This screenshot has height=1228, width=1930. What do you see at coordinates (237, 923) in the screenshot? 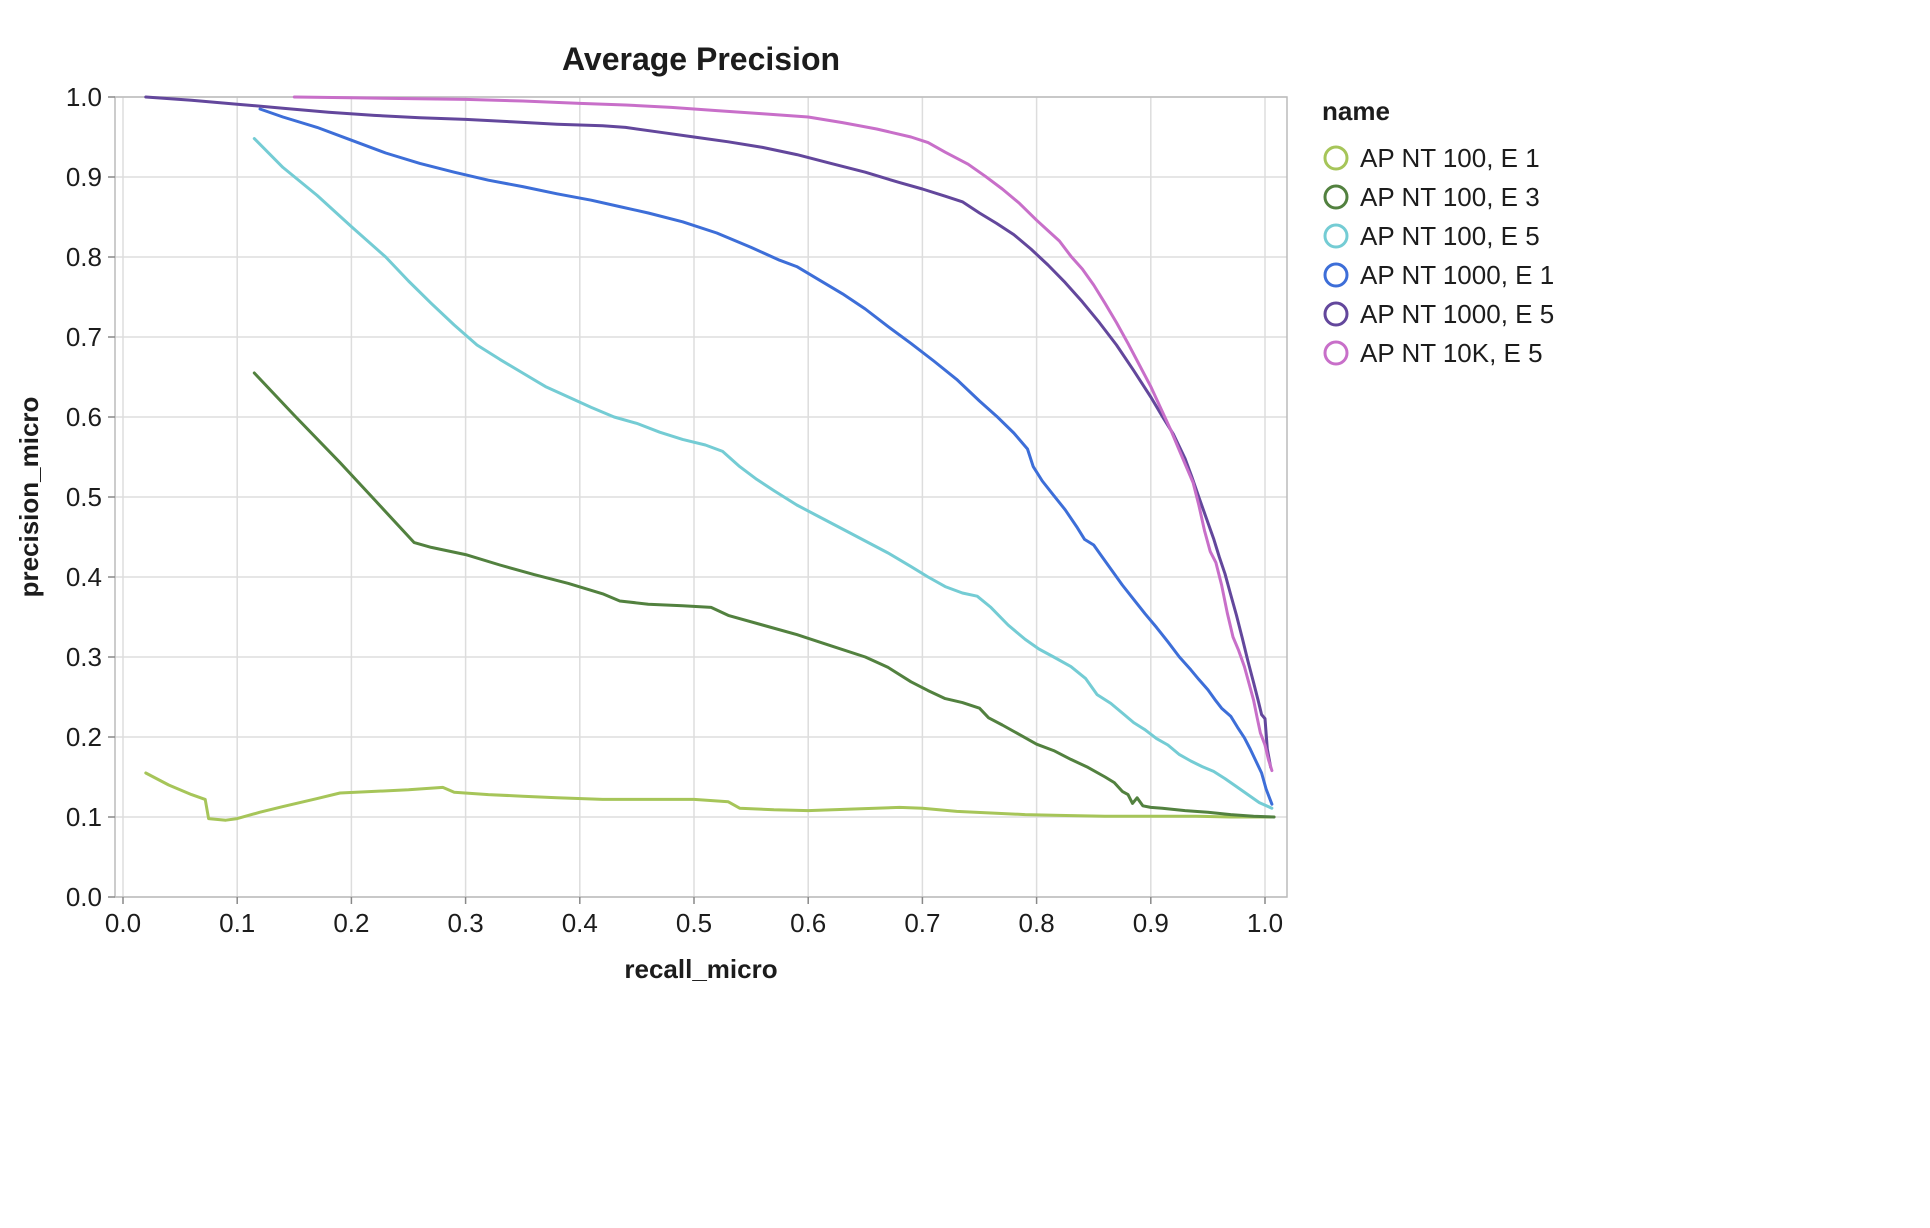
I see `x-tick-label: 0.1` at bounding box center [237, 923].